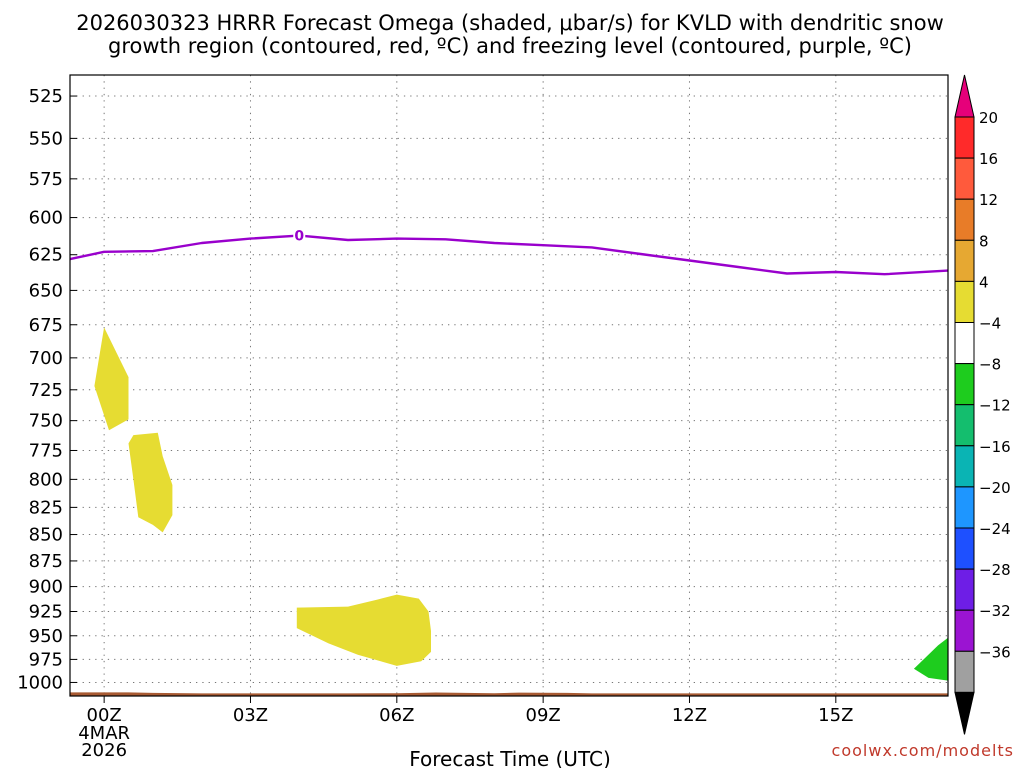 The width and height of the screenshot is (1024, 768). What do you see at coordinates (689, 715) in the screenshot?
I see `x-tick-label-12Z: 12Z` at bounding box center [689, 715].